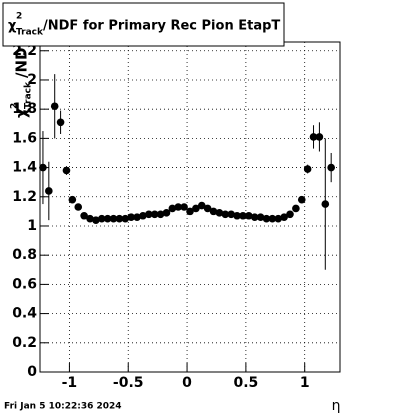 This screenshot has height=414, width=400. I want to click on y-title-text: /NDF, so click(22, 57).